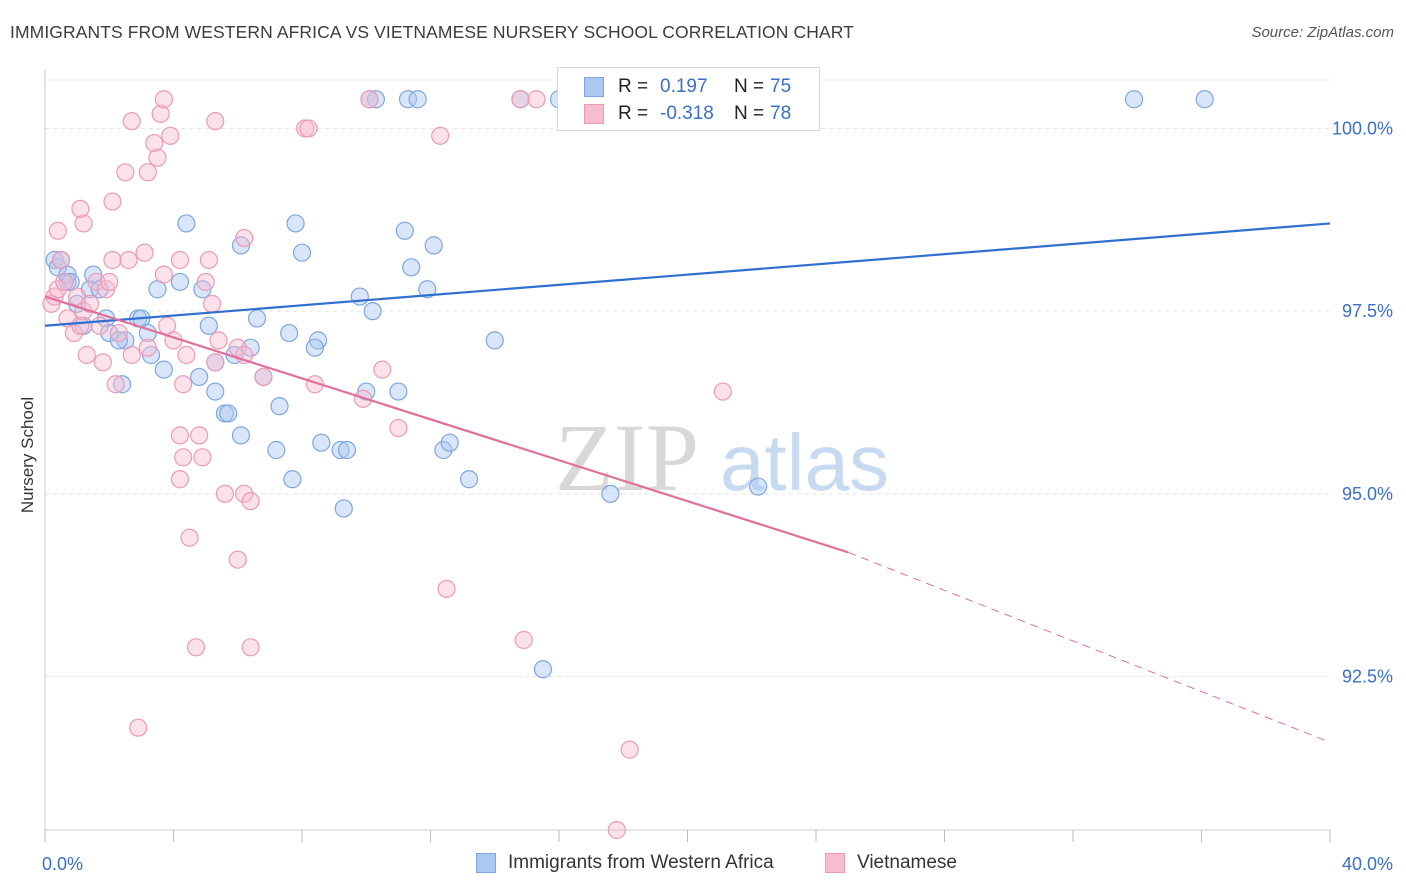 The width and height of the screenshot is (1406, 892). I want to click on x-tick-label: 0.0%, so click(62, 864).